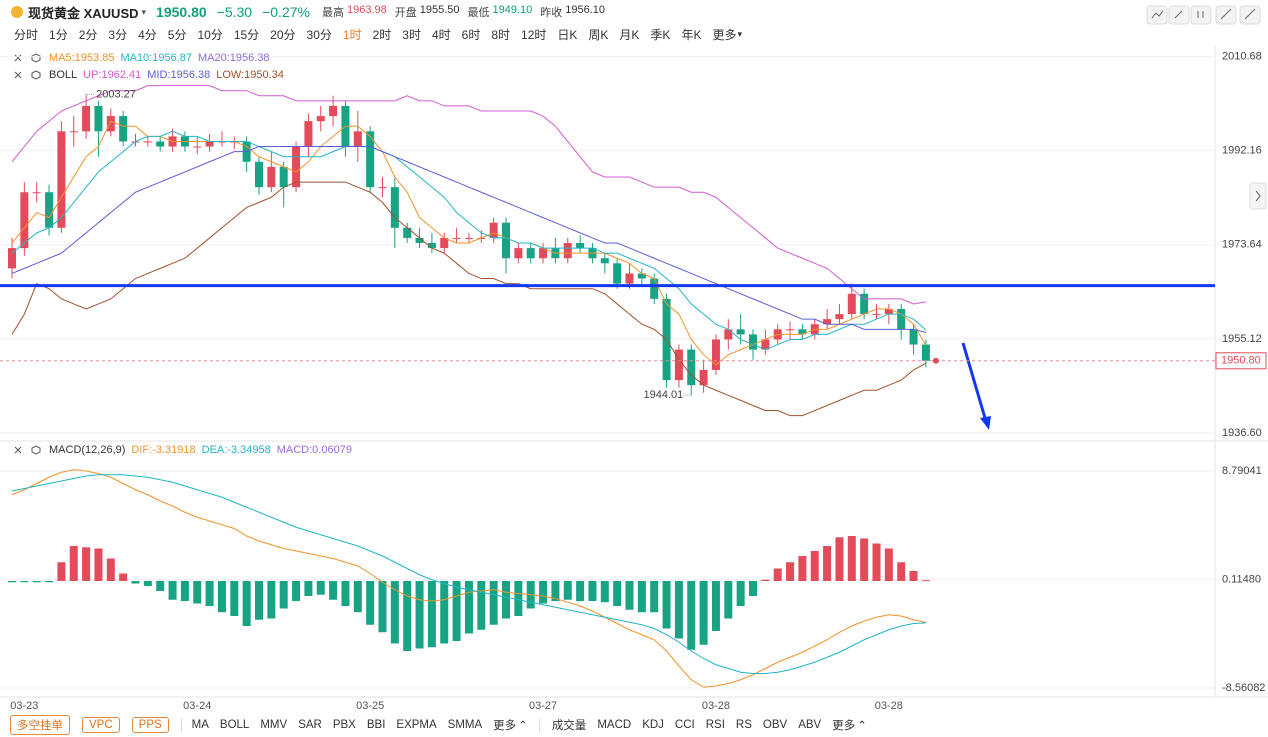  I want to click on toolbar-button: VPC, so click(101, 725).